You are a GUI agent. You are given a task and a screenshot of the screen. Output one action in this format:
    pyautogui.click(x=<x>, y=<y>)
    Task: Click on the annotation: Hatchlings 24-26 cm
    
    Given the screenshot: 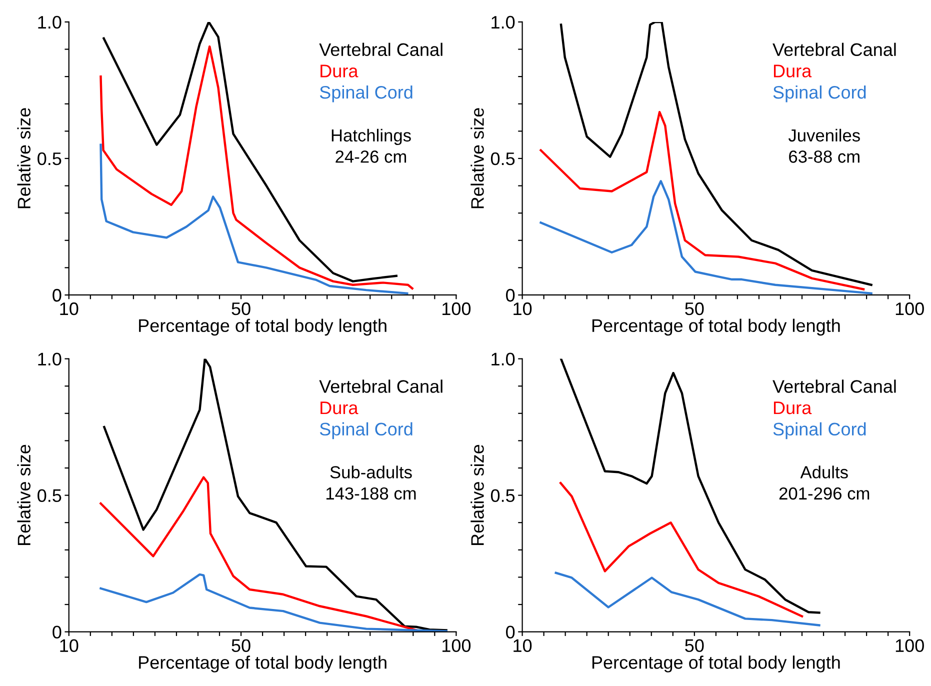 What is the action you would take?
    pyautogui.click(x=371, y=145)
    